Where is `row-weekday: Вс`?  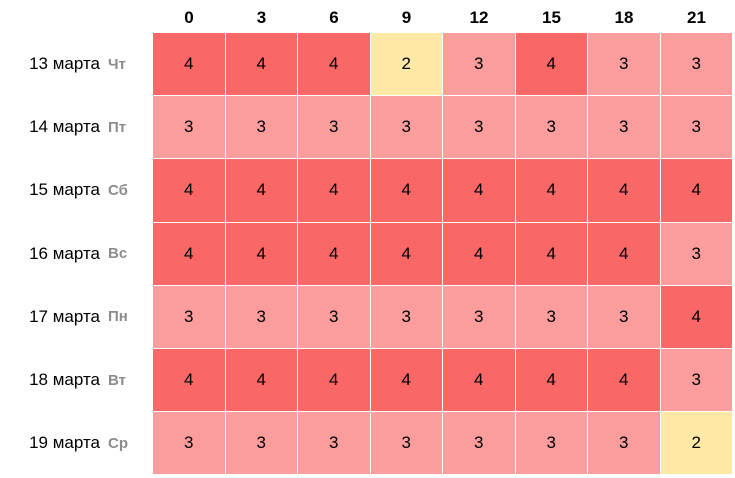 row-weekday: Вс is located at coordinates (118, 254).